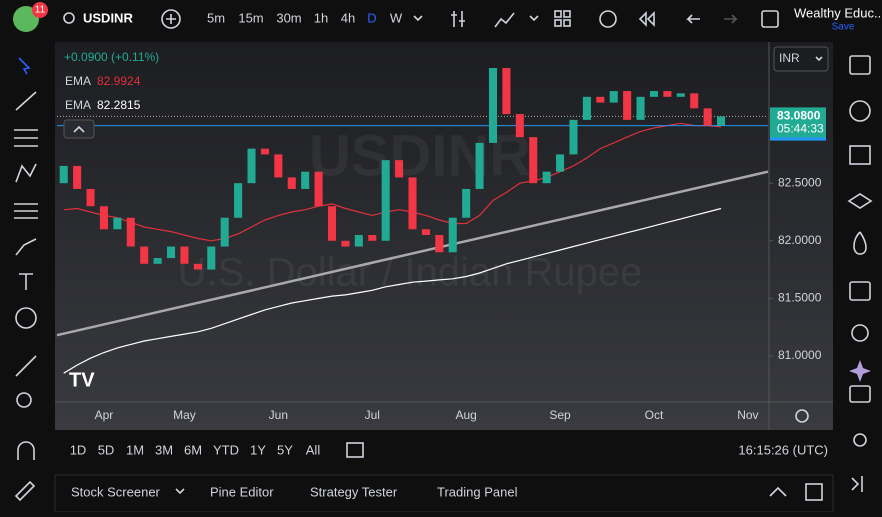 This screenshot has height=517, width=882. Describe the element at coordinates (860, 291) in the screenshot. I see `calendar-icon` at that location.